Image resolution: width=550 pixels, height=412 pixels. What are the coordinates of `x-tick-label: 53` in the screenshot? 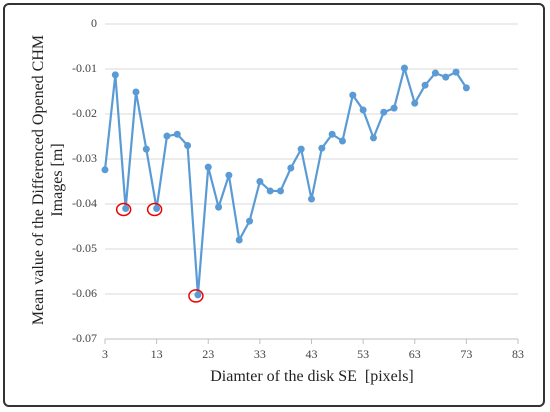 It's located at (363, 354).